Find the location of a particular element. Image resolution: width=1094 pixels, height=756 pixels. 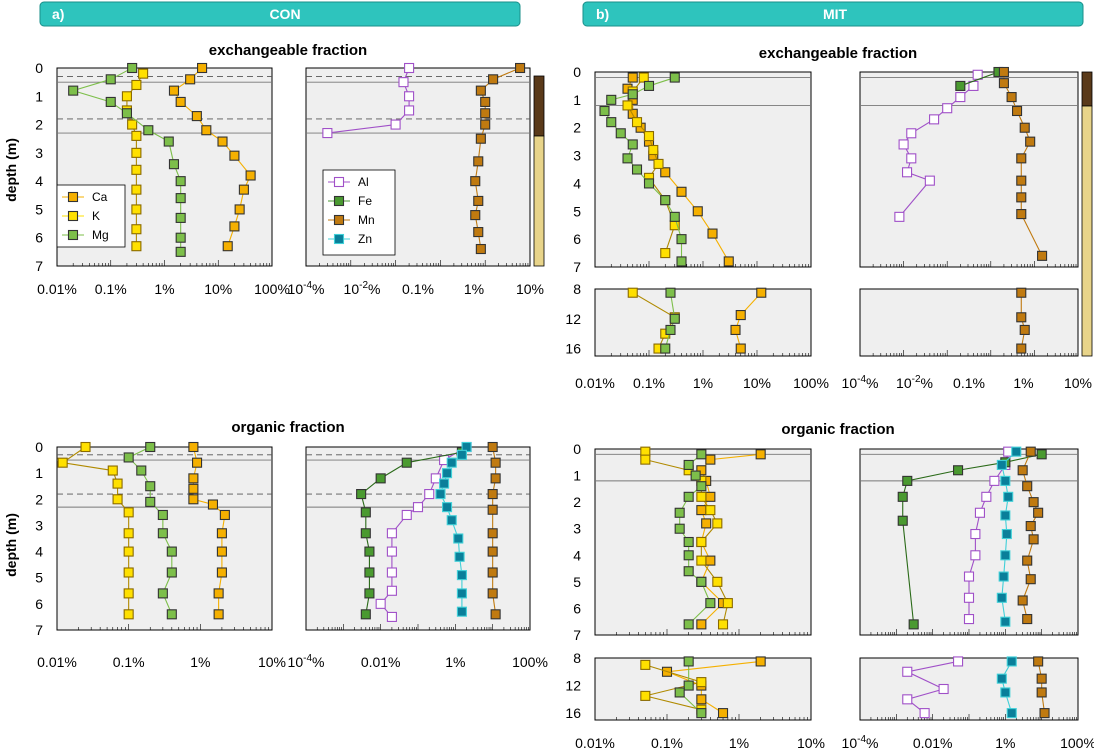

y-tick-label: 2 is located at coordinates (39, 125).